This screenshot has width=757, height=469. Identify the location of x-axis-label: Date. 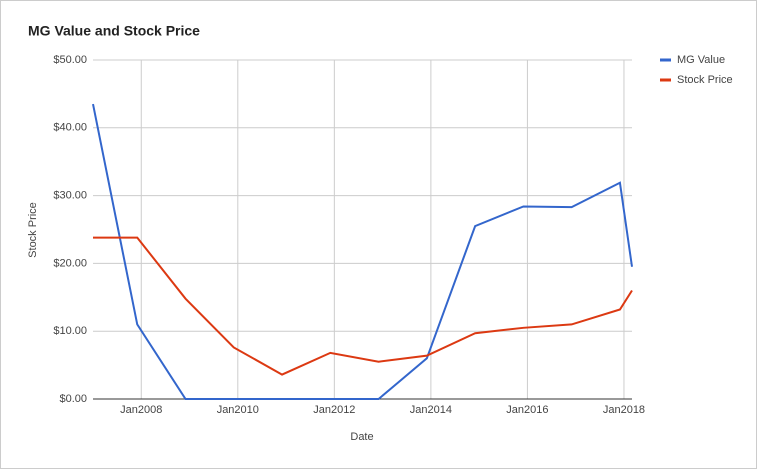
(361, 437).